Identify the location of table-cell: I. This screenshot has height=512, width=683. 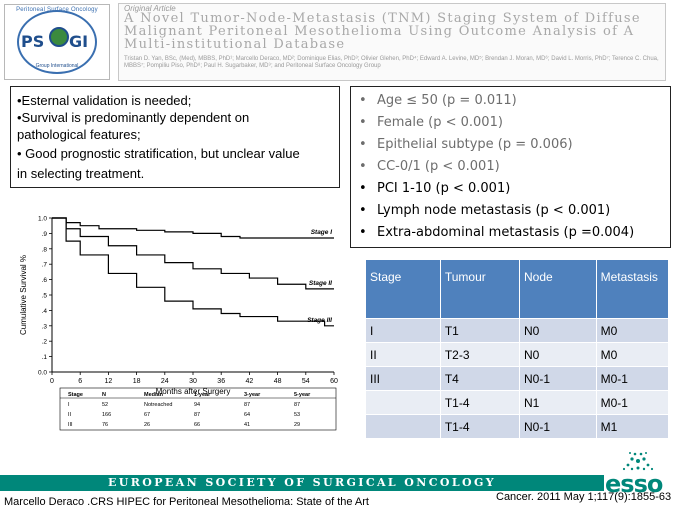
(403, 330).